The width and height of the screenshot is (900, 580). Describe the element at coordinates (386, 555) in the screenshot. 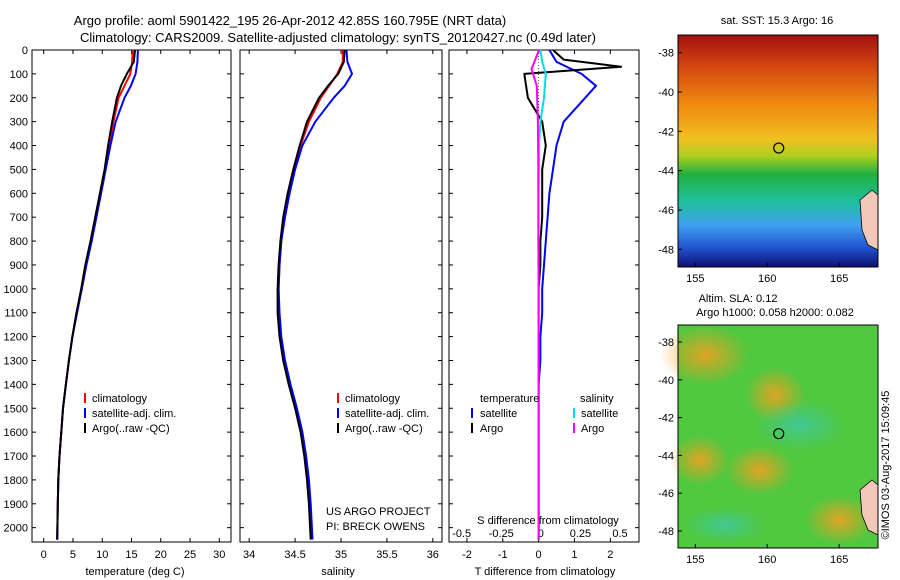

I see `x-tick-label: 35.5` at that location.